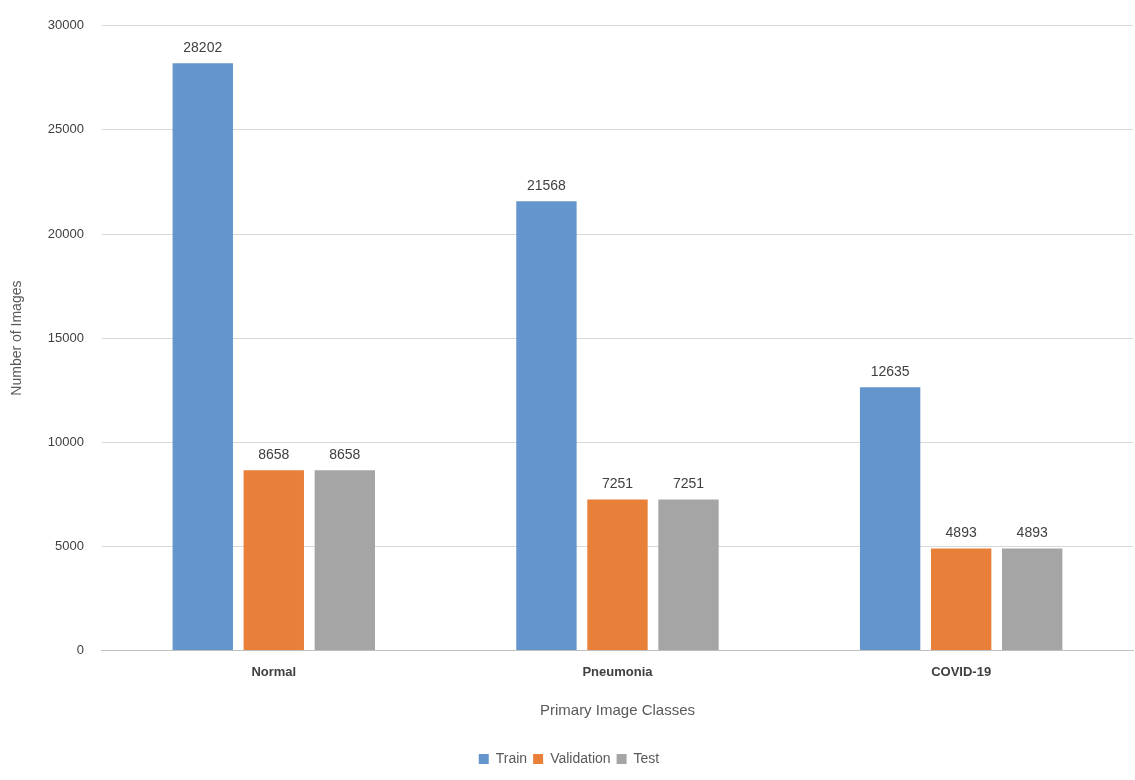 The image size is (1135, 780). What do you see at coordinates (65, 337) in the screenshot?
I see `y-tick-label: 15000` at bounding box center [65, 337].